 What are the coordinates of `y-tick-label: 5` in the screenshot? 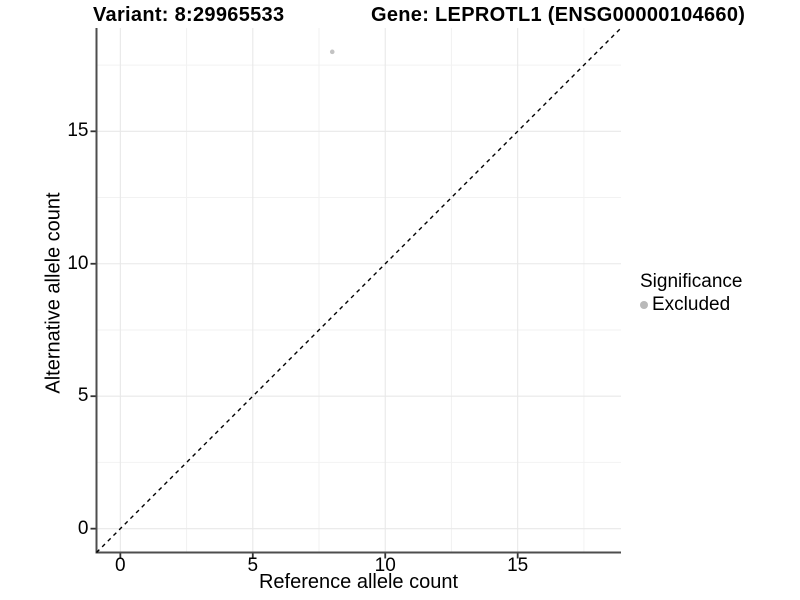 It's located at (83, 396).